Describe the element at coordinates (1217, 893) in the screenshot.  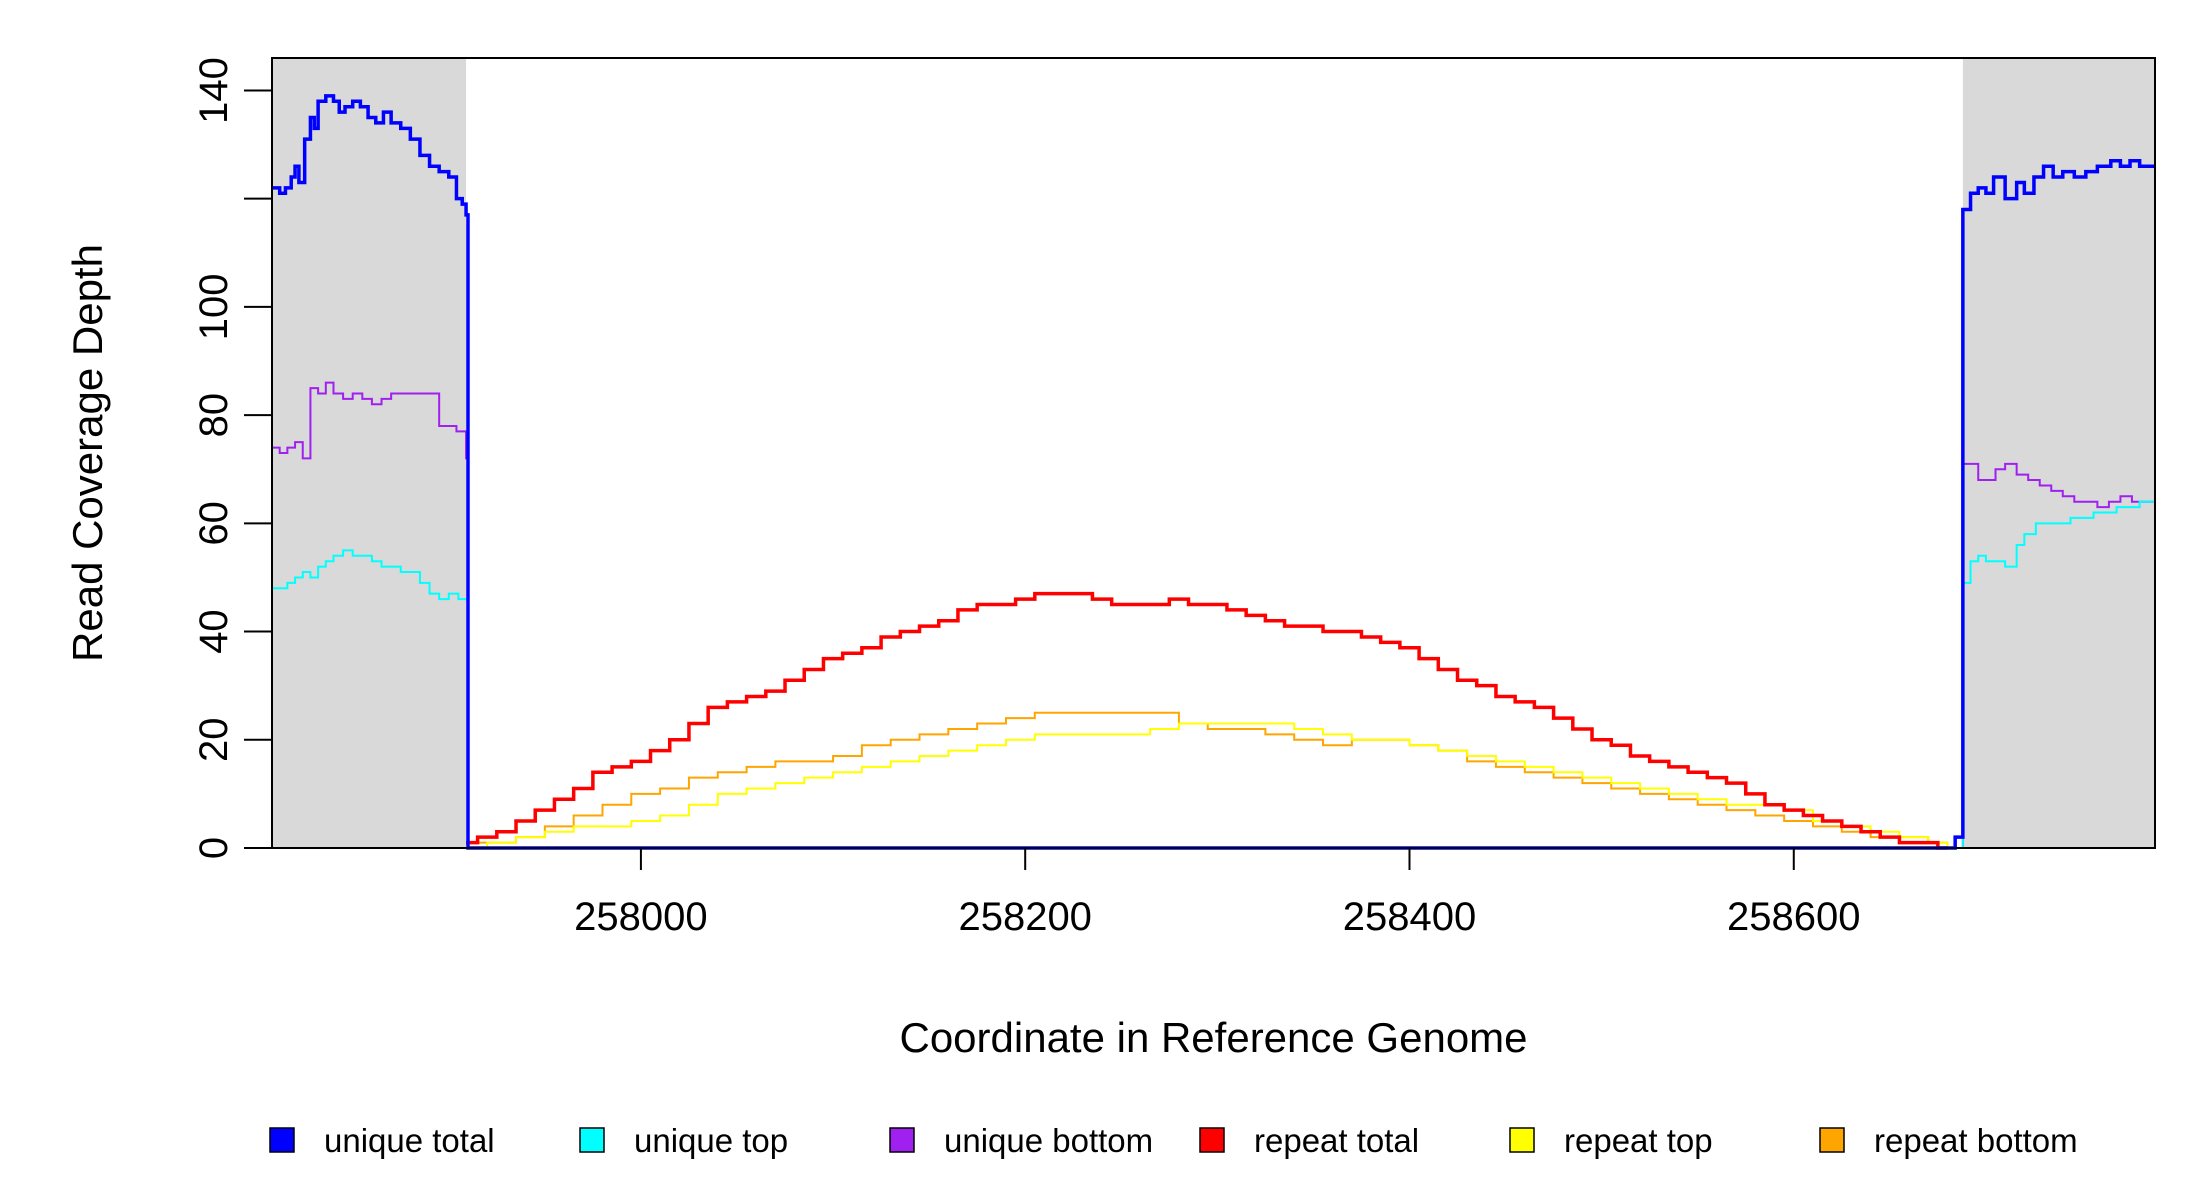
I see `x-axis: 258000 258200 258400 258600` at that location.